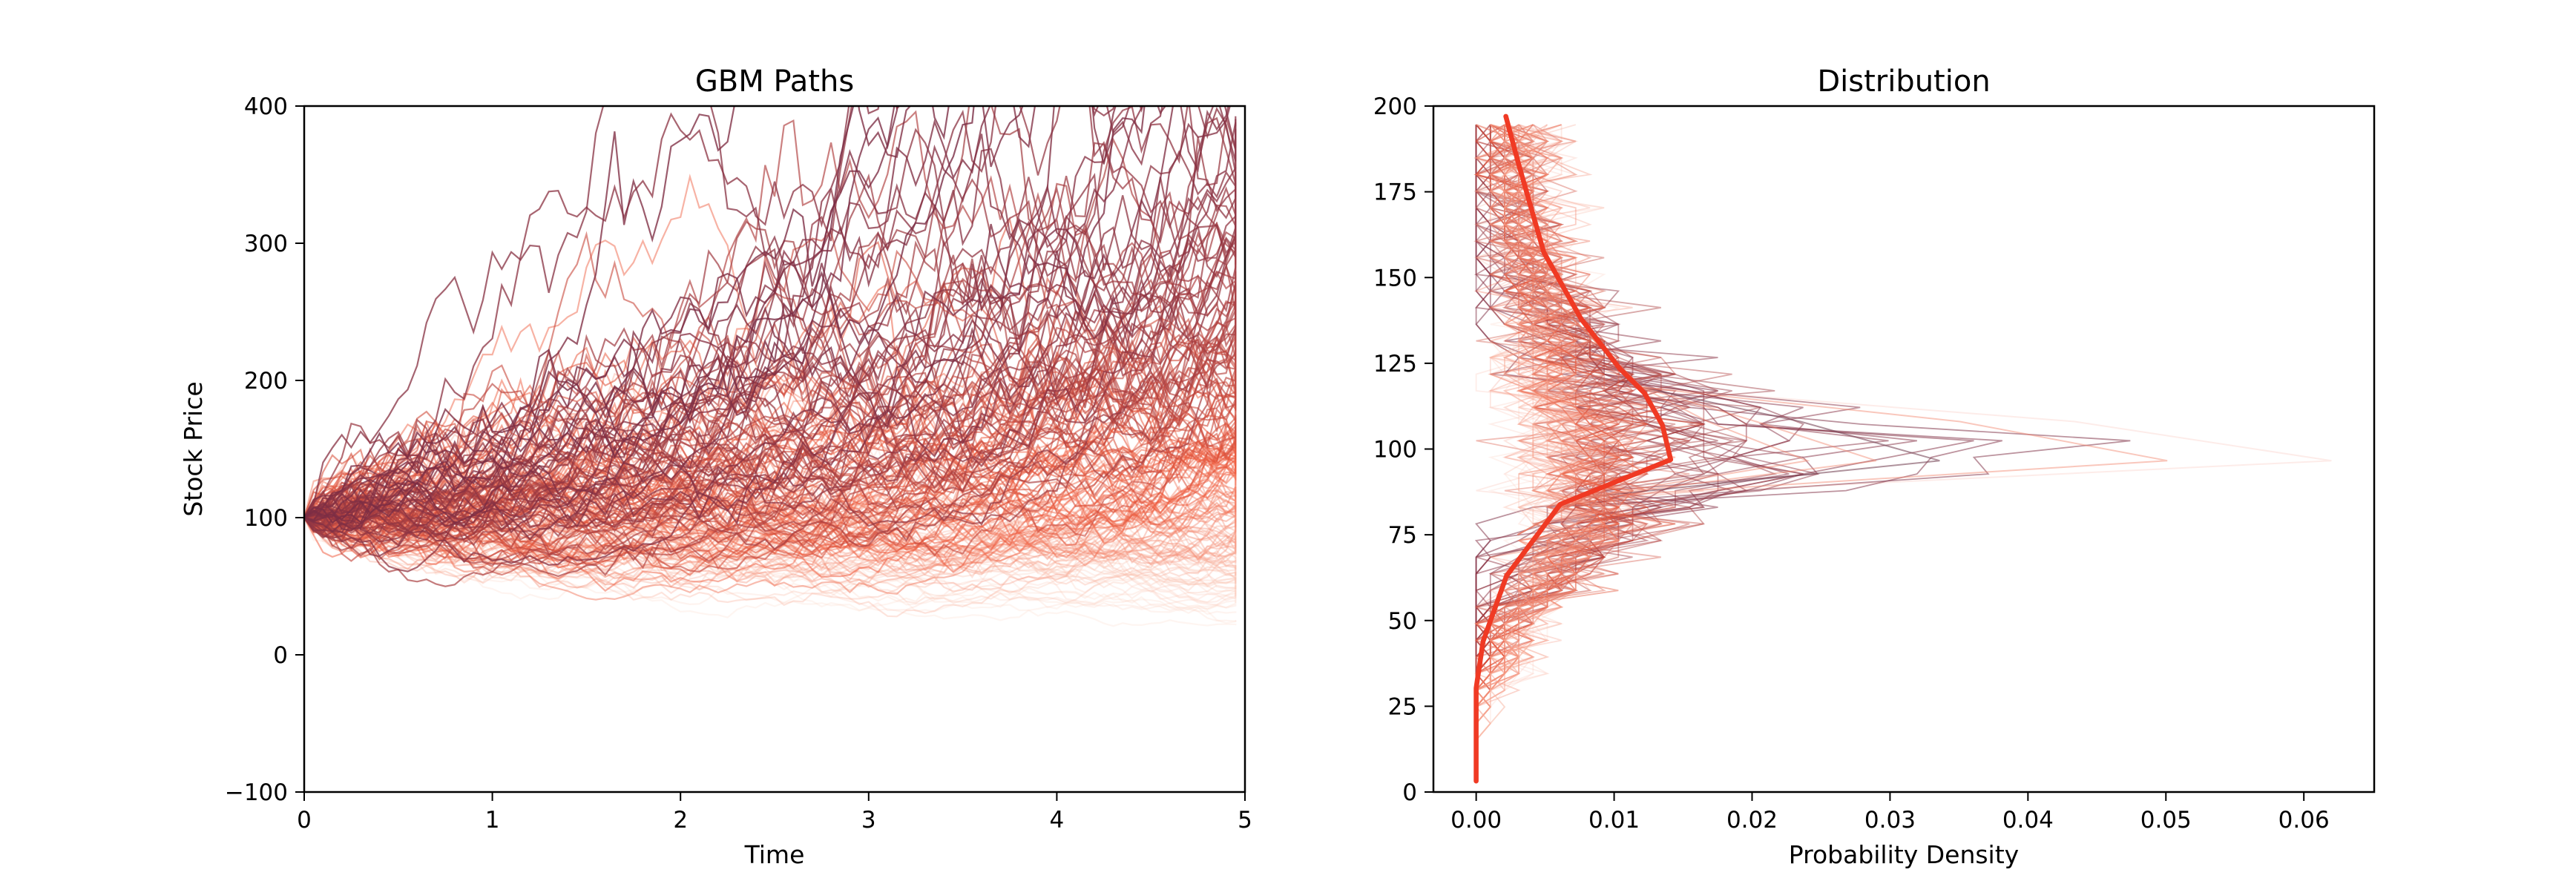 The height and width of the screenshot is (881, 2576). What do you see at coordinates (1402, 621) in the screenshot?
I see `y-tick-label: 50` at bounding box center [1402, 621].